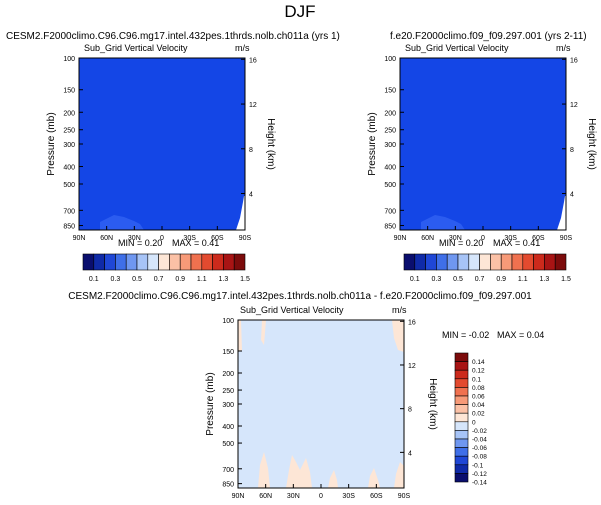  Describe the element at coordinates (520, 335) in the screenshot. I see `max-label: MAX = 0.04` at that location.